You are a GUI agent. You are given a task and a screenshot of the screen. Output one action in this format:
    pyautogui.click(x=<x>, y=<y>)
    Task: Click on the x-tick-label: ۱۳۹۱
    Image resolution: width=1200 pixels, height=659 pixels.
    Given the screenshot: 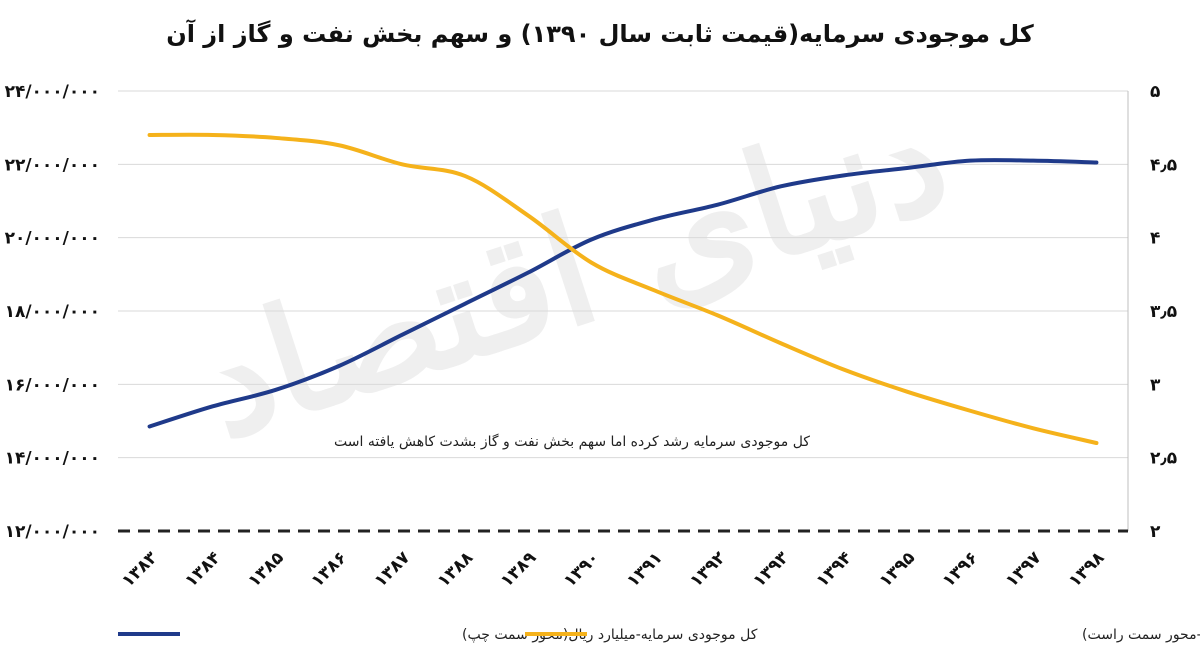 What is the action you would take?
    pyautogui.click(x=644, y=569)
    